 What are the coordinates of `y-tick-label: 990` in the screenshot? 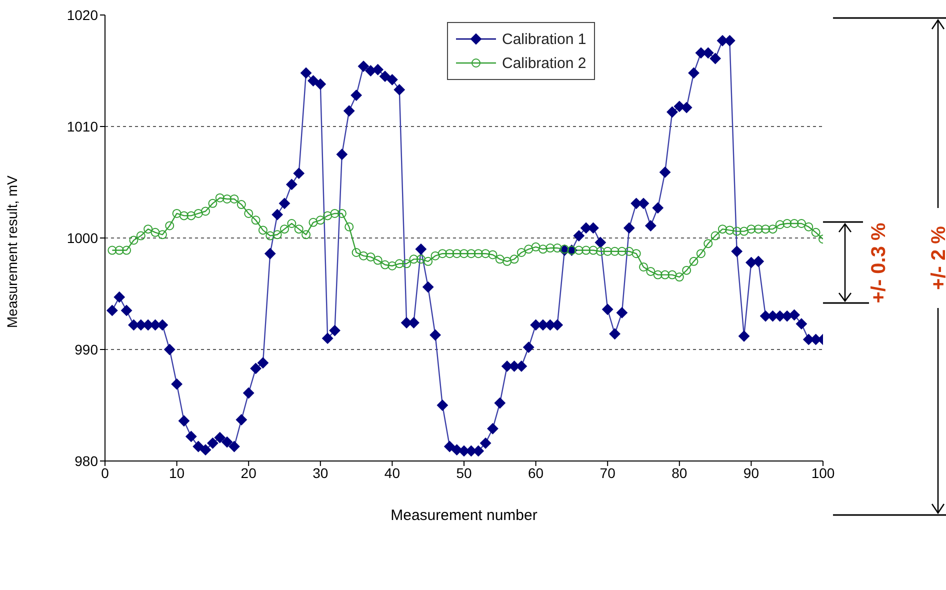 It's located at (86, 349).